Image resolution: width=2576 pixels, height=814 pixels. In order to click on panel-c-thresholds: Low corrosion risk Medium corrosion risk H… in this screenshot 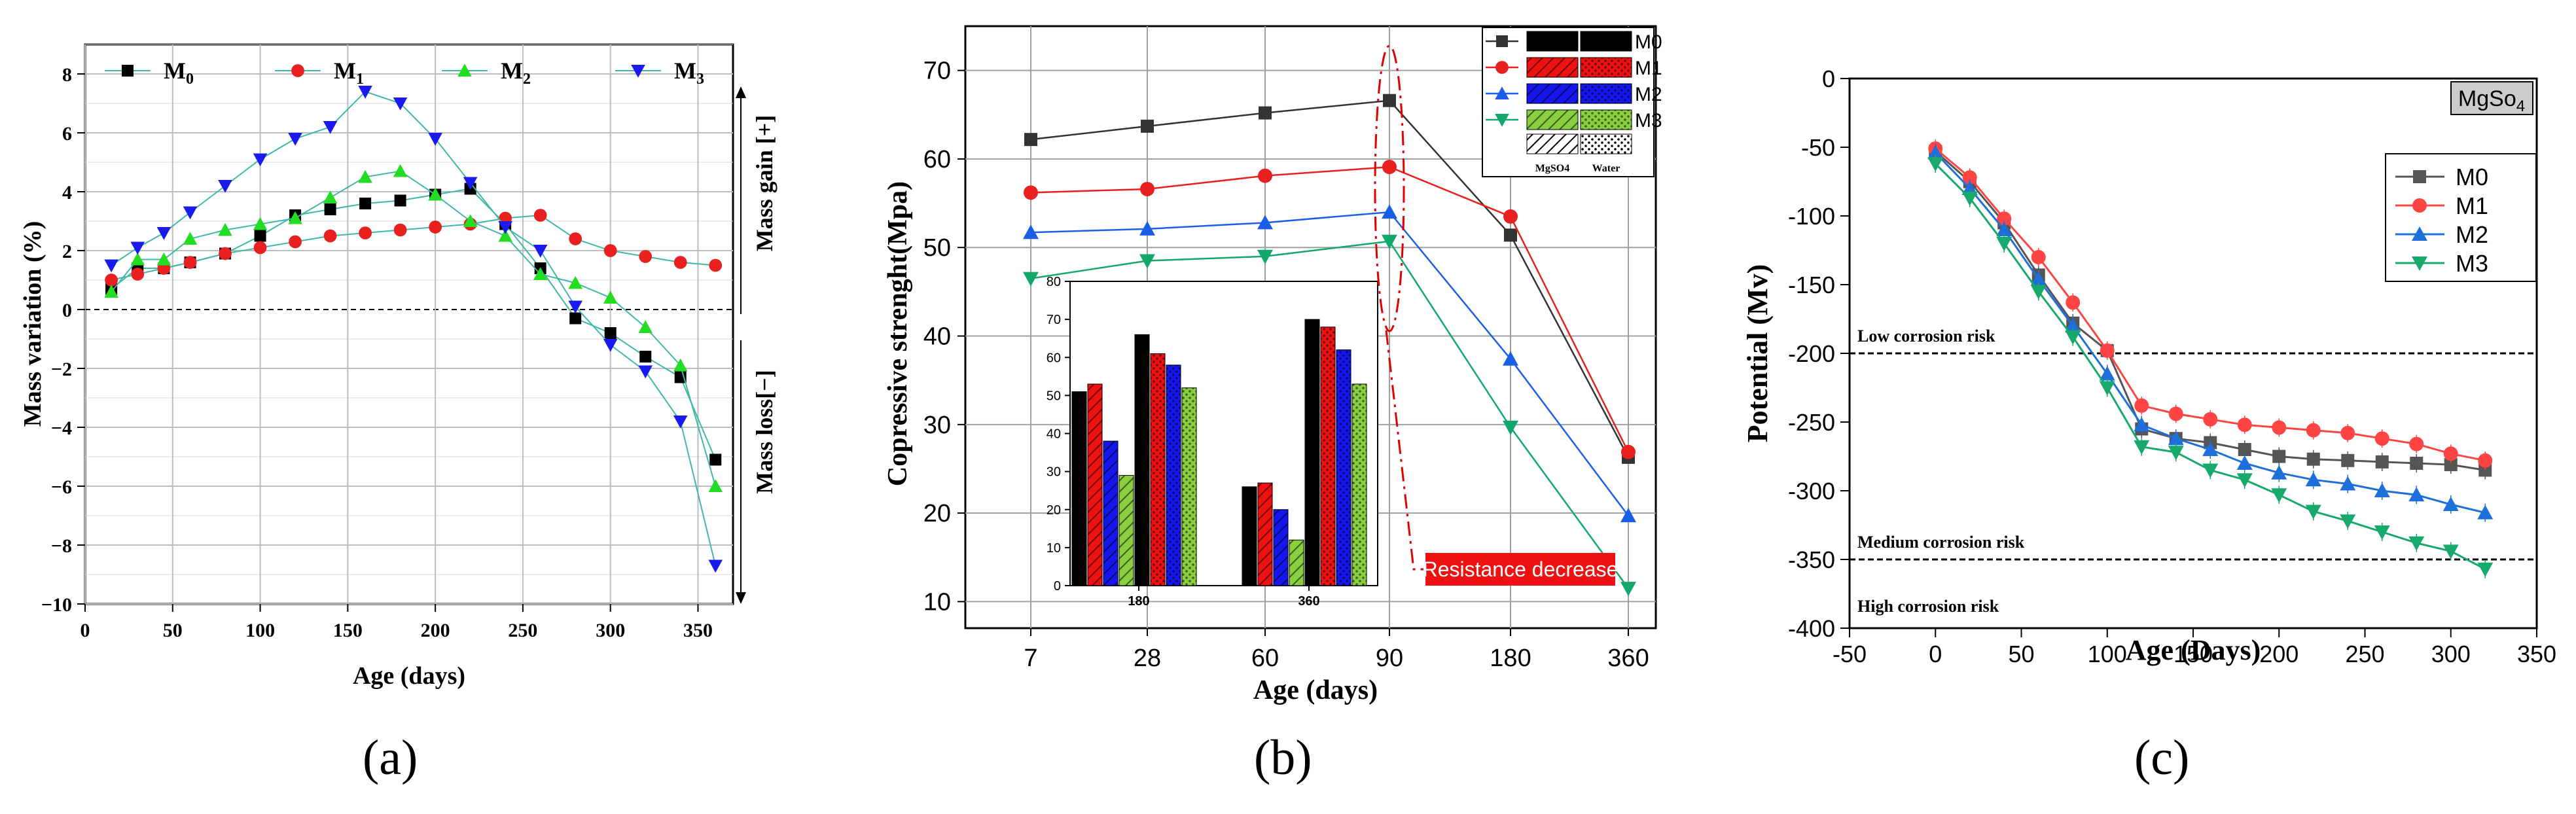, I will do `click(2193, 471)`.